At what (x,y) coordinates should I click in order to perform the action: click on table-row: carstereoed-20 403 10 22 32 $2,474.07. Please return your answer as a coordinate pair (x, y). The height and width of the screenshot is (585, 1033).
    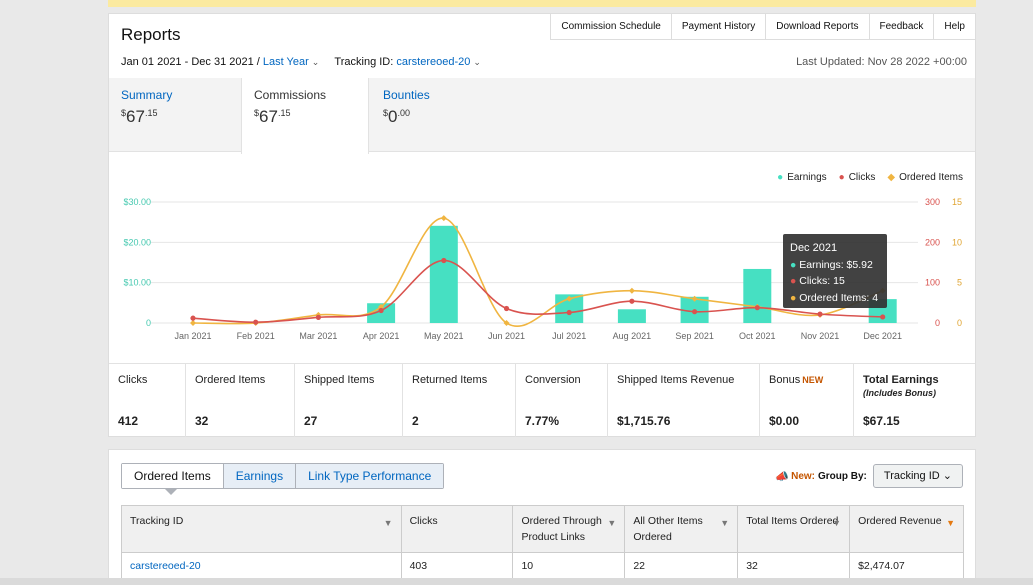
    Looking at the image, I should click on (542, 565).